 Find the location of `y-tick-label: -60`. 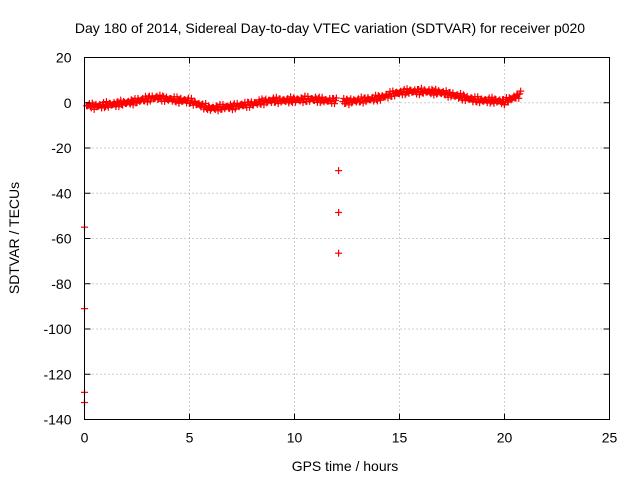

y-tick-label: -60 is located at coordinates (61, 239).